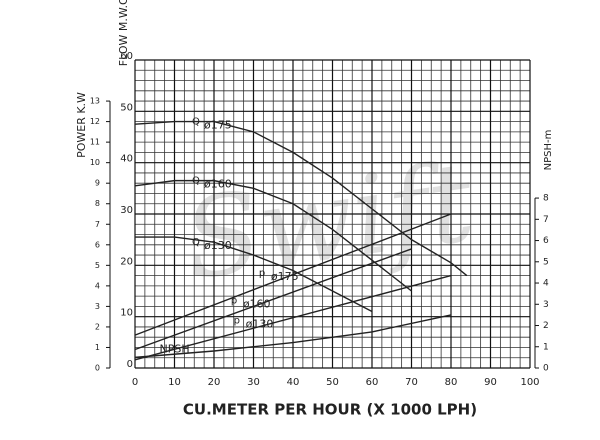 Image resolution: width=600 pixels, height=440 pixels. I want to click on y3-tick-label: 7, so click(546, 220).